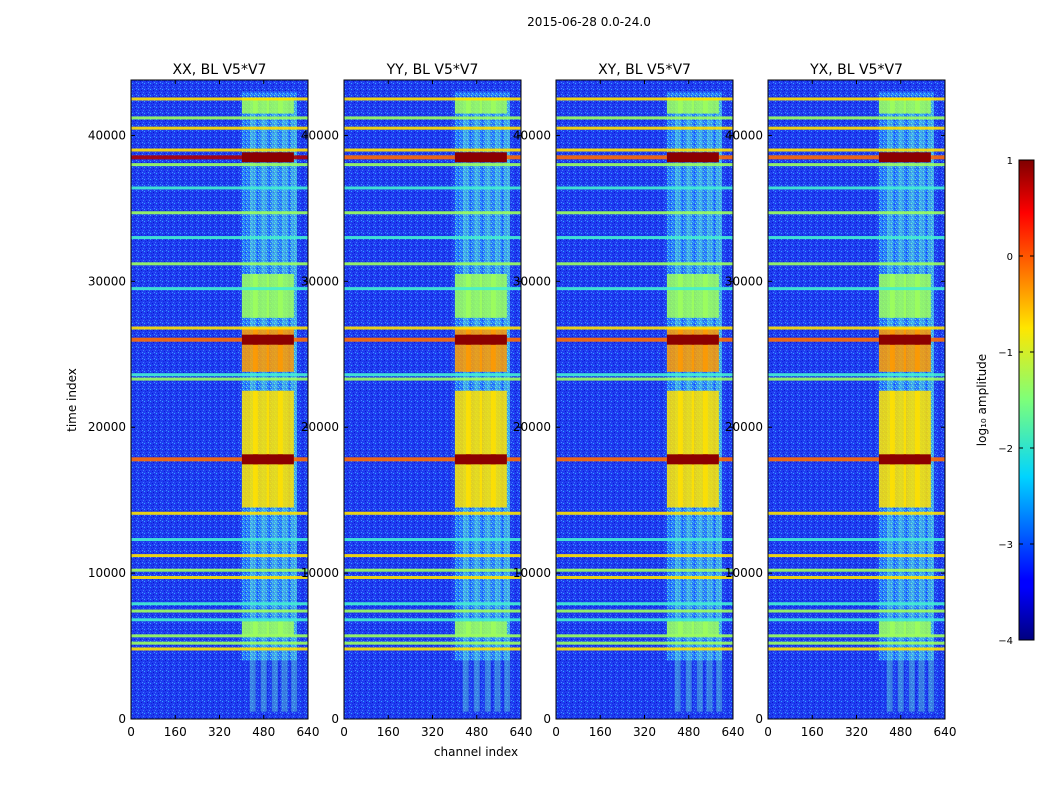 The width and height of the screenshot is (1050, 800). Describe the element at coordinates (719, 405) in the screenshot. I see `channel-stripe` at that location.